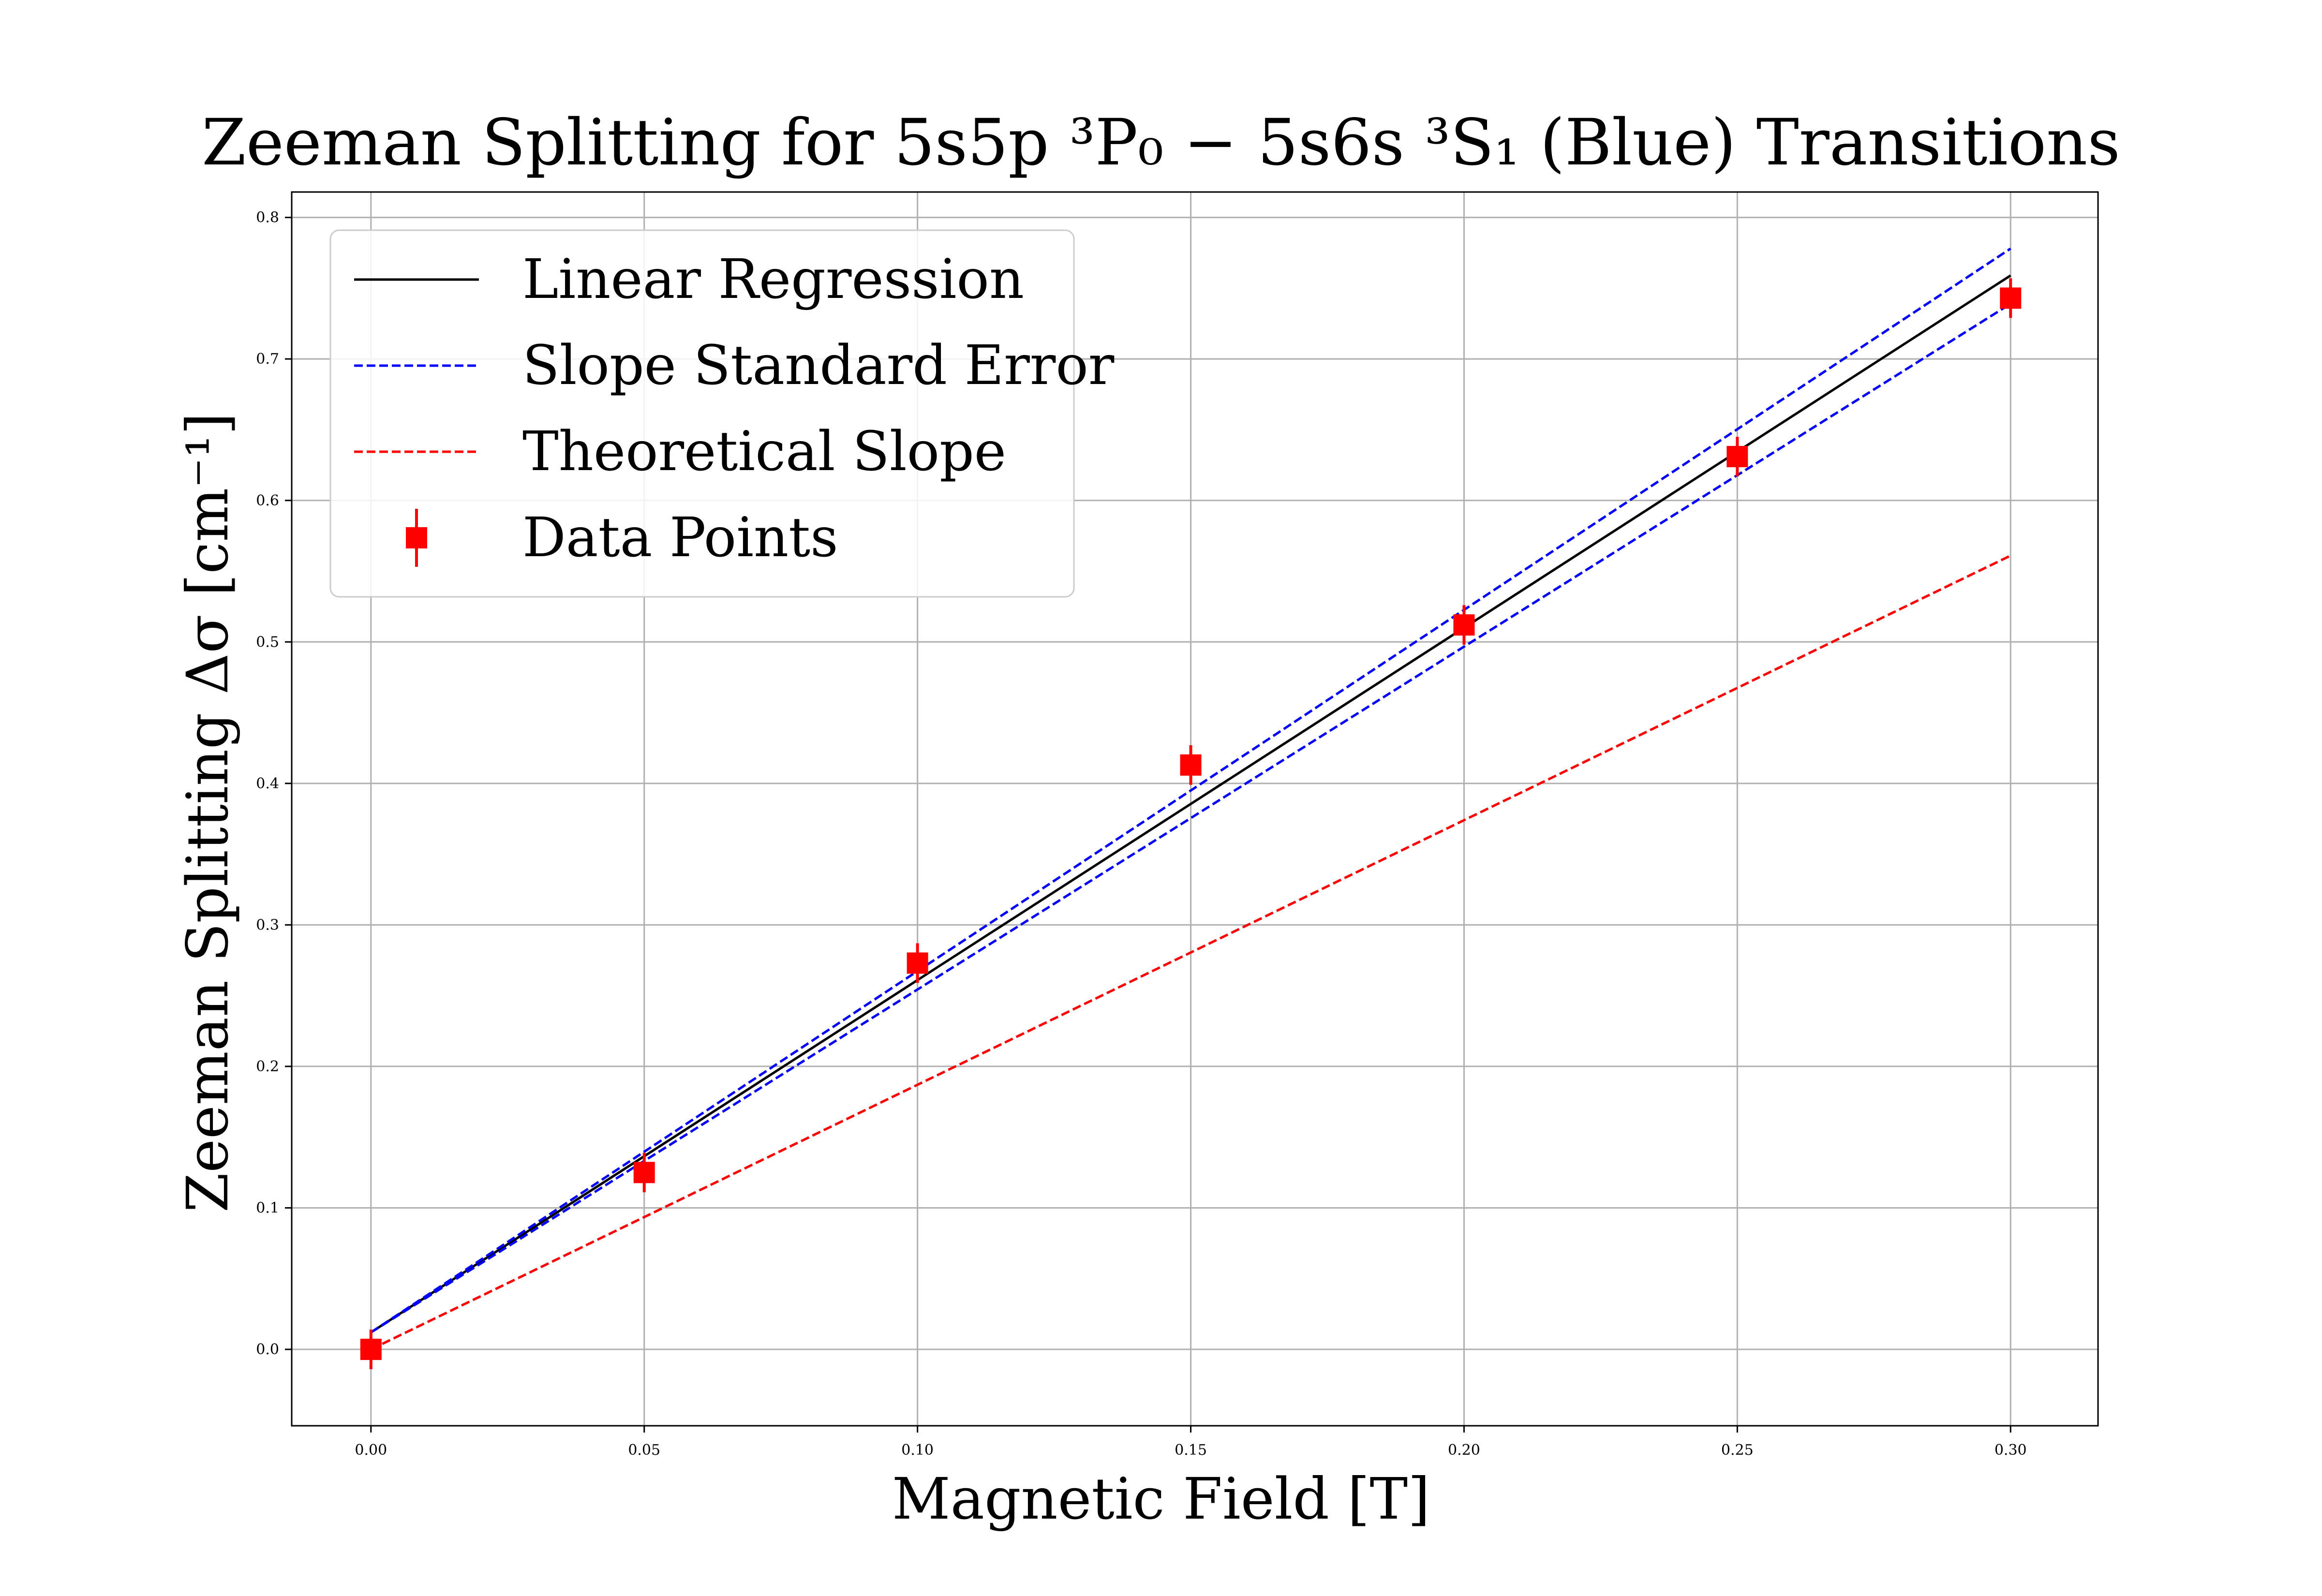  I want to click on legend-label: Slope Standard Error, so click(818, 365).